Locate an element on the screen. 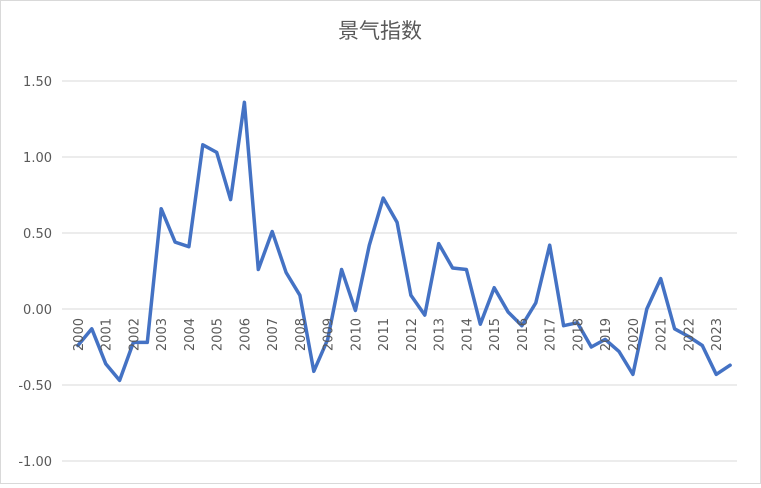  x-tick-label: 2010 is located at coordinates (356, 334).